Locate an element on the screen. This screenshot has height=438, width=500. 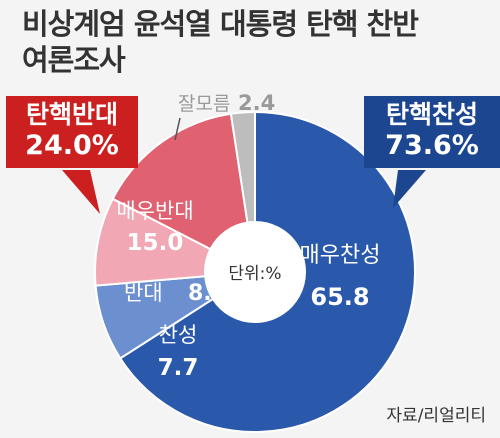
slice-label-1: 매우찬성 is located at coordinates (340, 255).